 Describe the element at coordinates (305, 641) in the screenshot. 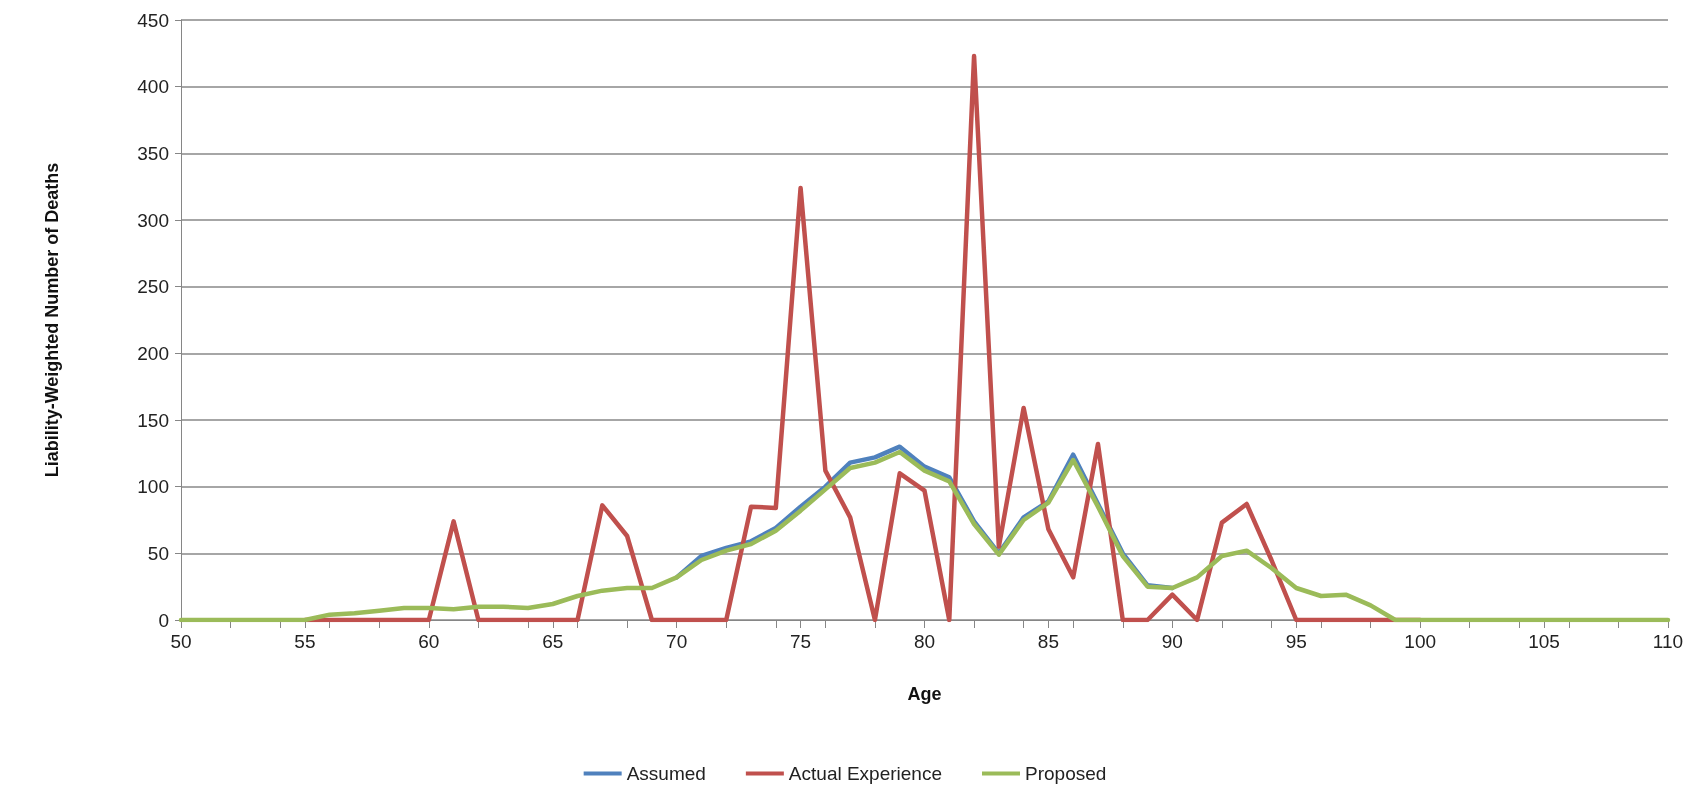

I see `x-tick-label: 55` at that location.